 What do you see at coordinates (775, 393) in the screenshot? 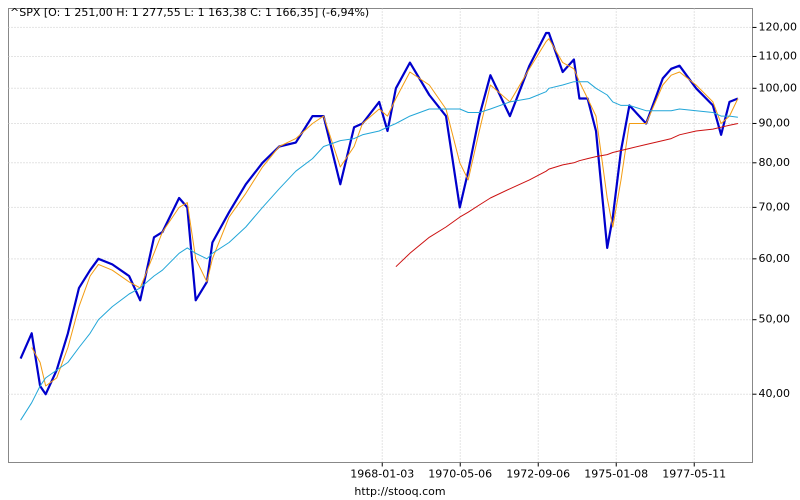
I see `y-tick-label: 40,00` at bounding box center [775, 393].